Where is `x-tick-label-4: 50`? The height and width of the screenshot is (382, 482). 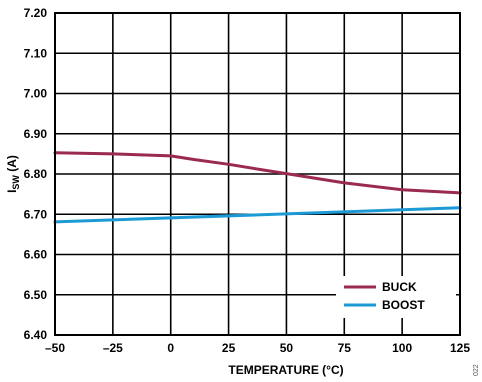
x-tick-label-4: 50 is located at coordinates (287, 348).